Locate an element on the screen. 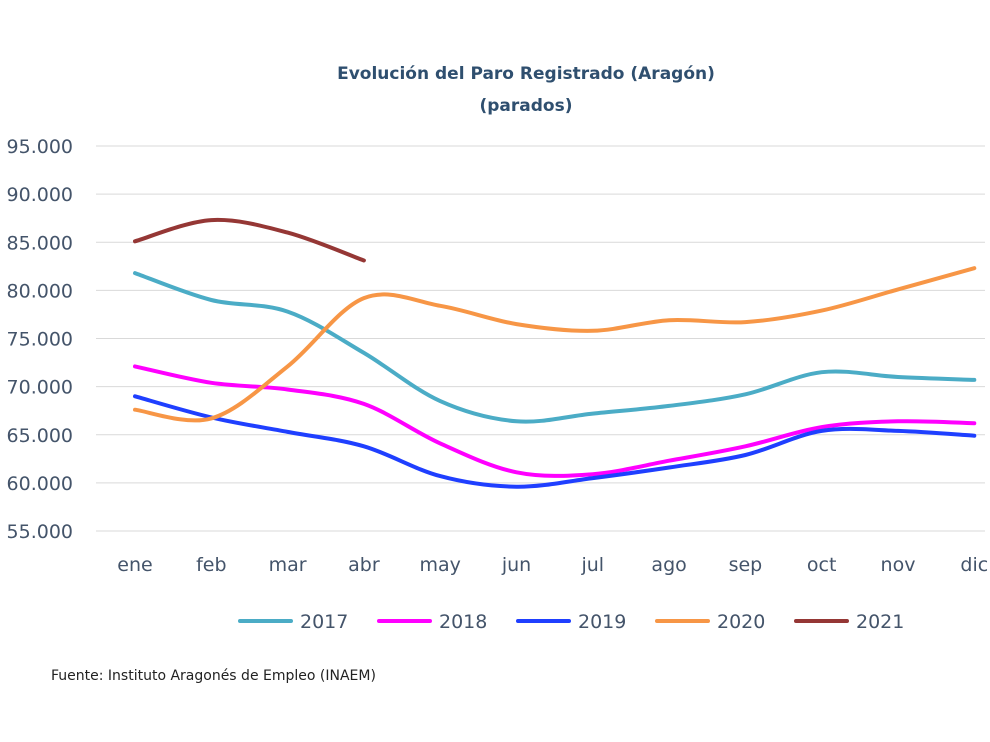  x-tick-label: jun is located at coordinates (516, 565).